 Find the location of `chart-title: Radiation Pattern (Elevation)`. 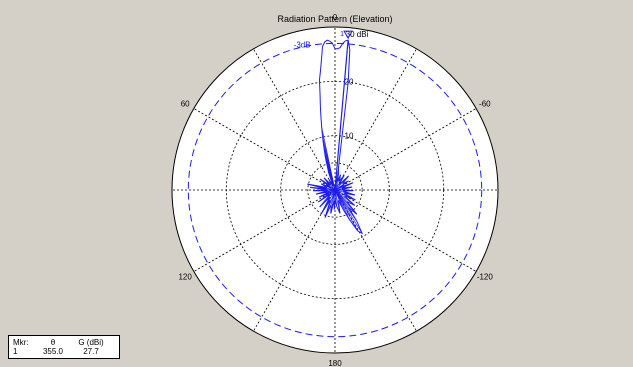

chart-title: Radiation Pattern (Elevation) is located at coordinates (334, 19).